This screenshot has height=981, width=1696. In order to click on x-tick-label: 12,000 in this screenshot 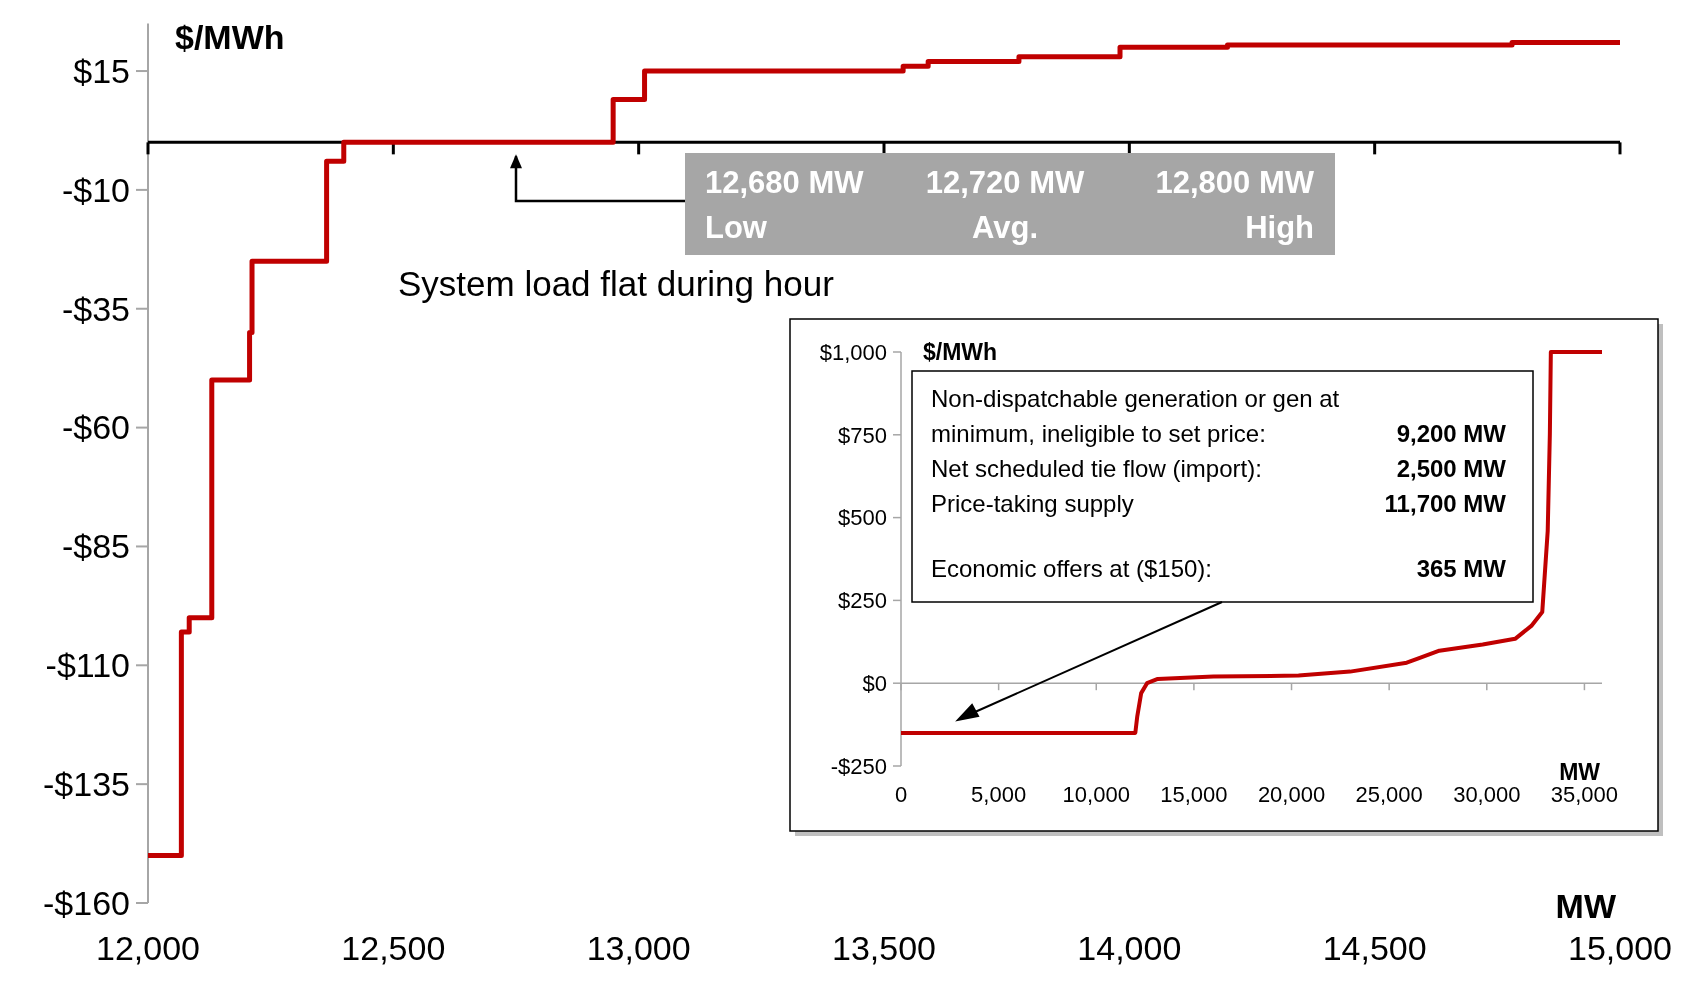, I will do `click(148, 948)`.